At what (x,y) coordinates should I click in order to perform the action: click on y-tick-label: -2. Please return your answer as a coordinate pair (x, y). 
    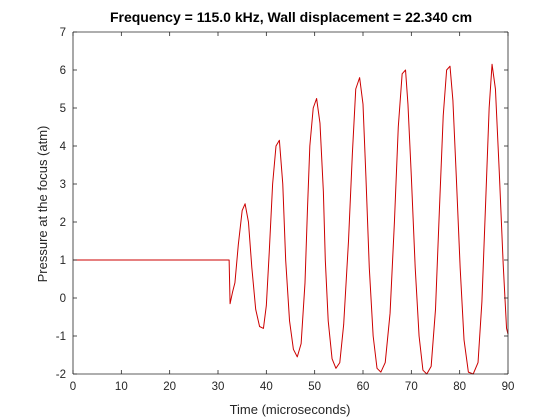
    Looking at the image, I should click on (61, 375).